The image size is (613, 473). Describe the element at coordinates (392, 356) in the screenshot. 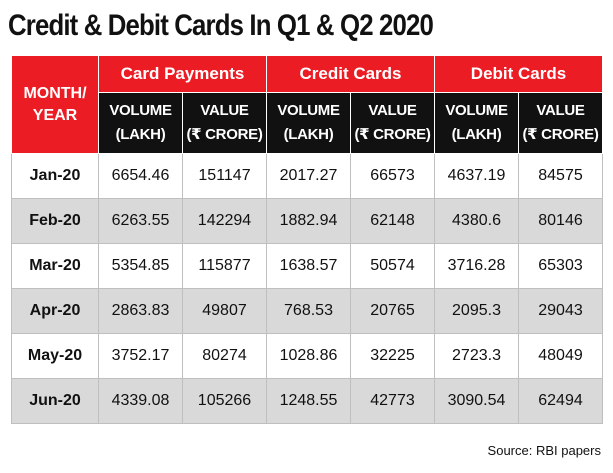

I see `value-cell: 32225` at that location.